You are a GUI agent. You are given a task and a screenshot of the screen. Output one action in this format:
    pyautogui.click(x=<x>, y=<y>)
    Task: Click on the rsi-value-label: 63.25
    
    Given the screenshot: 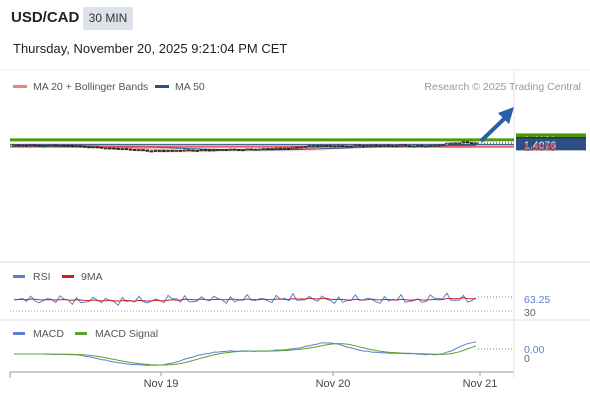 What is the action you would take?
    pyautogui.click(x=537, y=300)
    